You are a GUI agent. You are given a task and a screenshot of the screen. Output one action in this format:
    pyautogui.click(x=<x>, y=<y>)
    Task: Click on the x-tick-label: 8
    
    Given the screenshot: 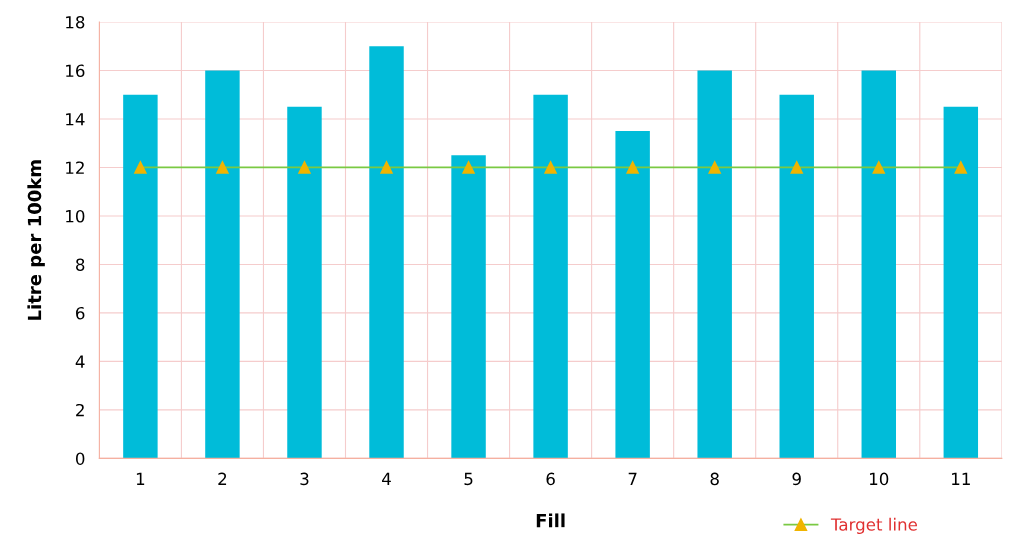 What is the action you would take?
    pyautogui.click(x=714, y=479)
    